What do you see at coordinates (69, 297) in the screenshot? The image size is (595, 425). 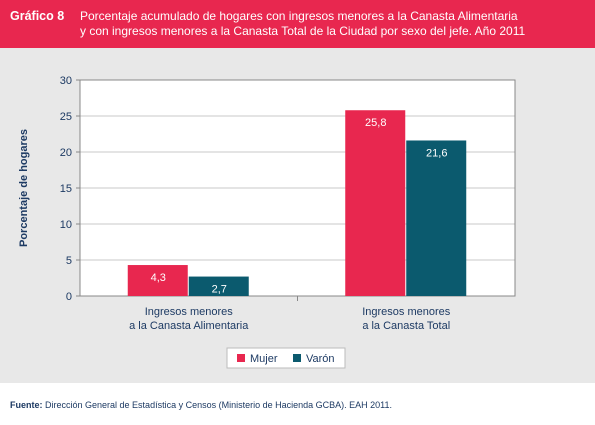 I see `y-tick-label: 0` at bounding box center [69, 297].